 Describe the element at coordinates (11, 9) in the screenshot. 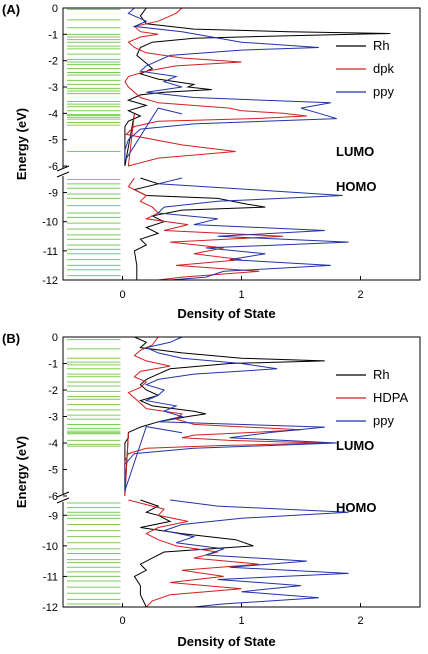

I see `panel-label: (A)` at that location.